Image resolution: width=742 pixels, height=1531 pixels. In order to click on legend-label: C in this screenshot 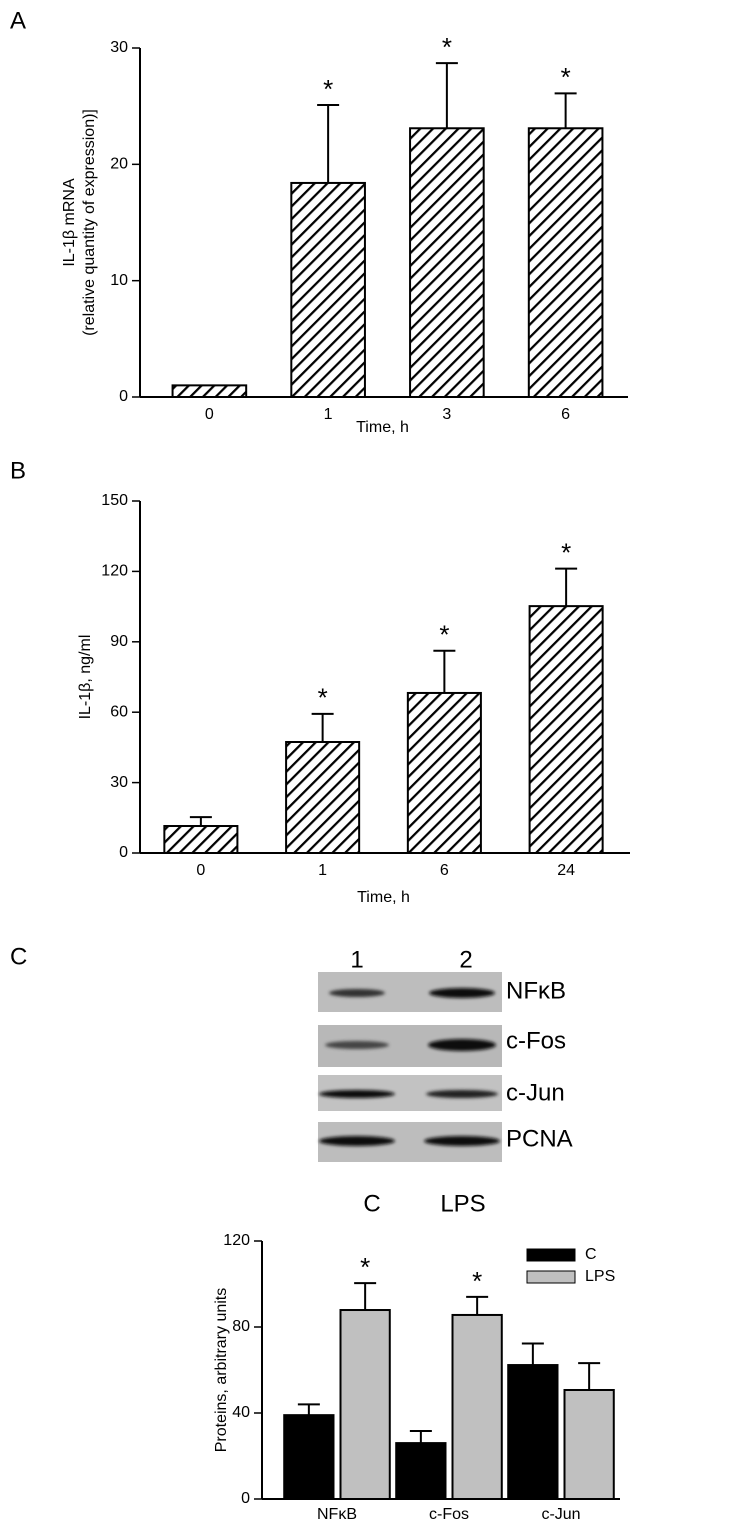, I will do `click(591, 1254)`.